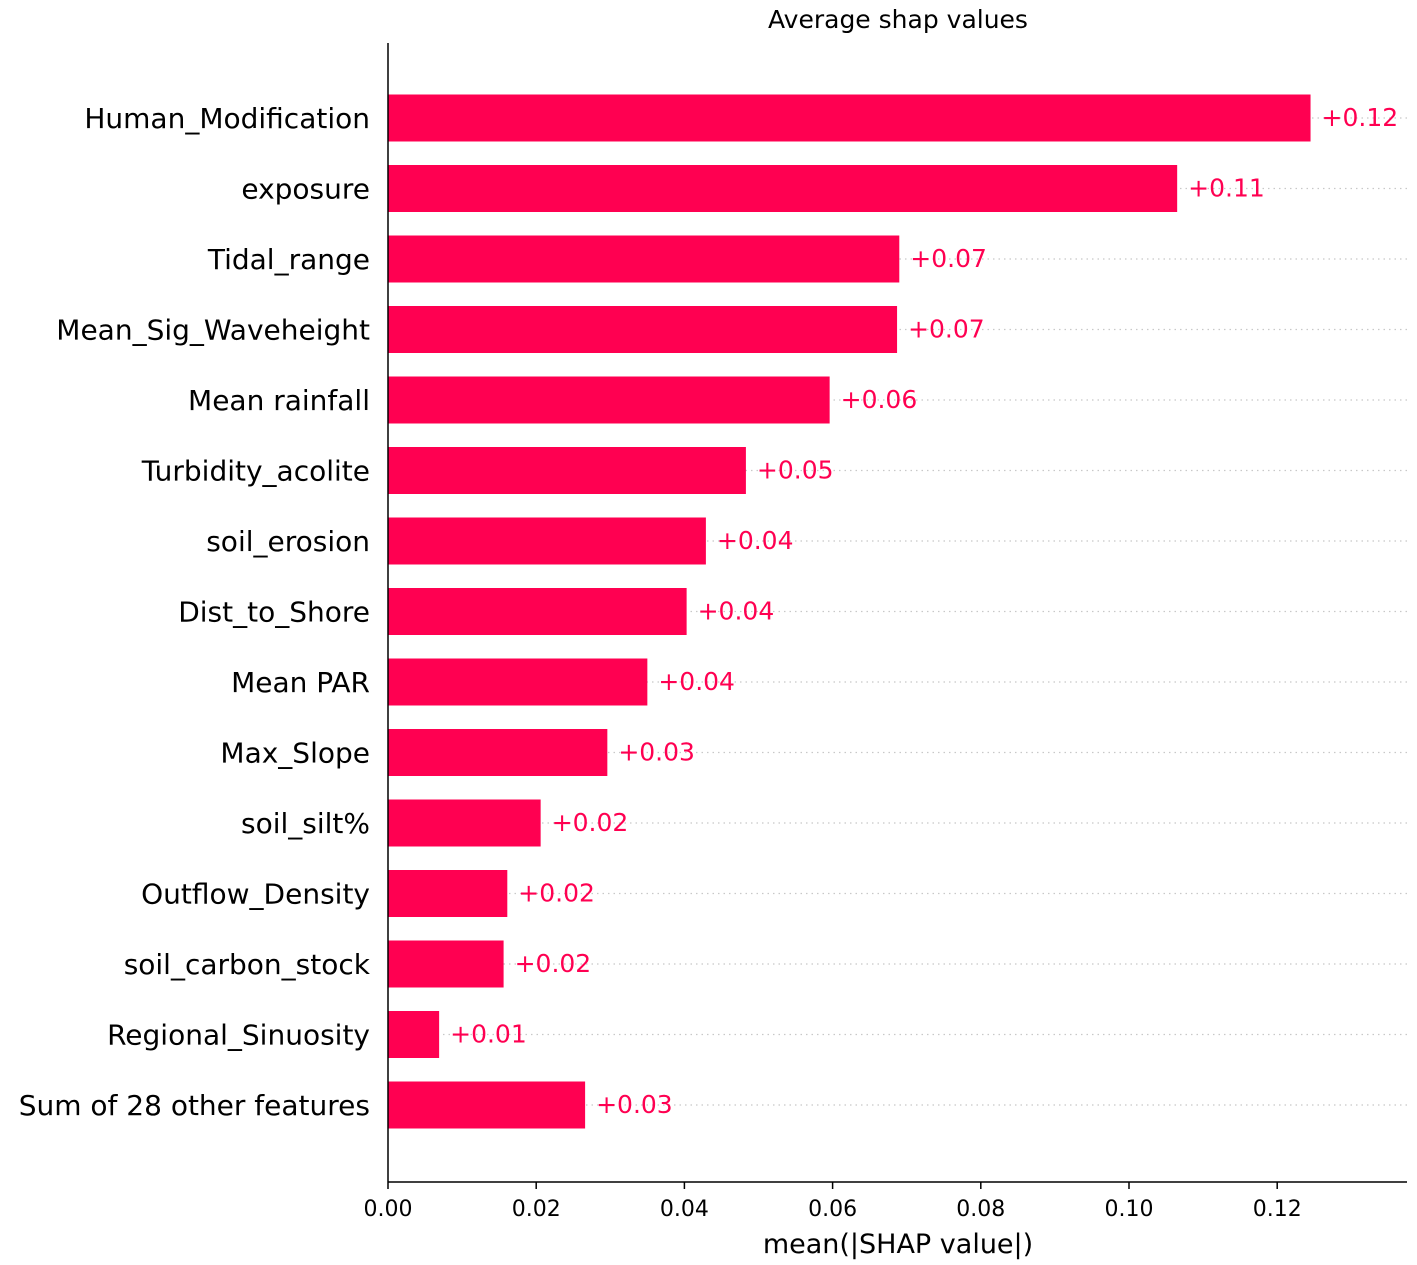 The height and width of the screenshot is (1265, 1417). Describe the element at coordinates (795, 470) in the screenshot. I see `value-label: +0.05` at that location.